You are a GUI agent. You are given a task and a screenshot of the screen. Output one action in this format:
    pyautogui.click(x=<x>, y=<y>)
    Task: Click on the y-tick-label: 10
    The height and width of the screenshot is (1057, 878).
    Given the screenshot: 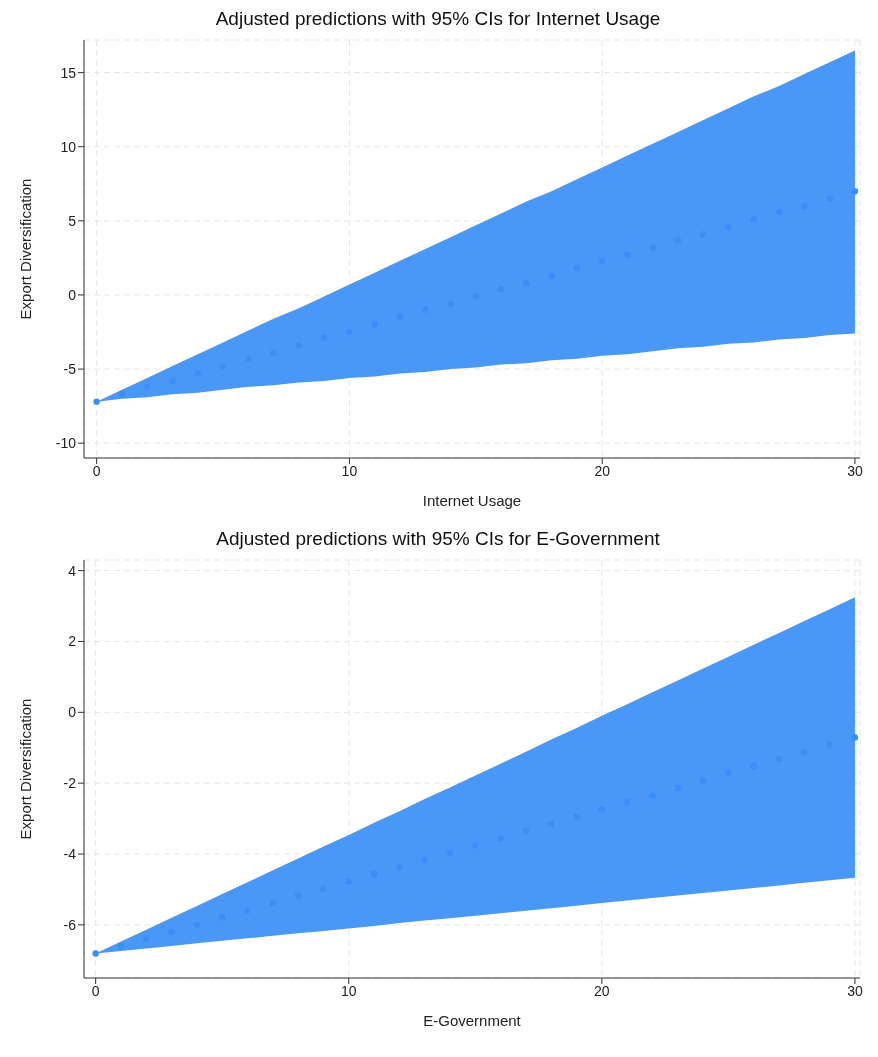 What is the action you would take?
    pyautogui.click(x=68, y=146)
    